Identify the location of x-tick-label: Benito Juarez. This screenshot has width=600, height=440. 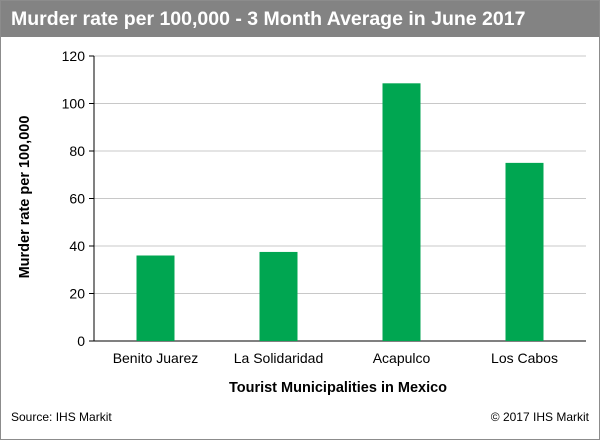
(156, 358).